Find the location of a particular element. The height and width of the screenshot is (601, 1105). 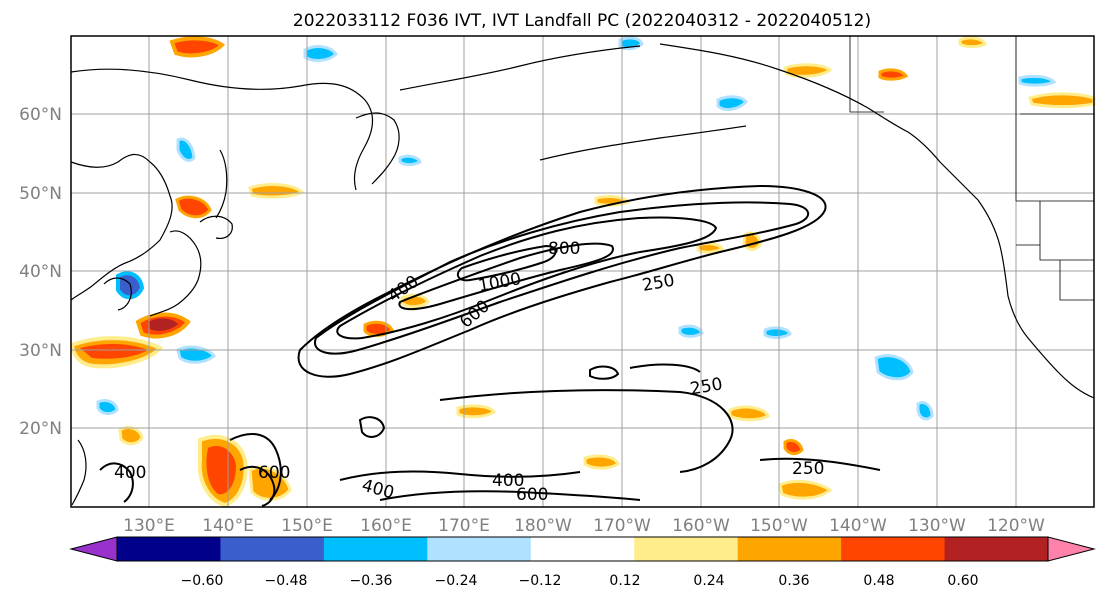

lon-label-120w: 120°W is located at coordinates (1016, 526).